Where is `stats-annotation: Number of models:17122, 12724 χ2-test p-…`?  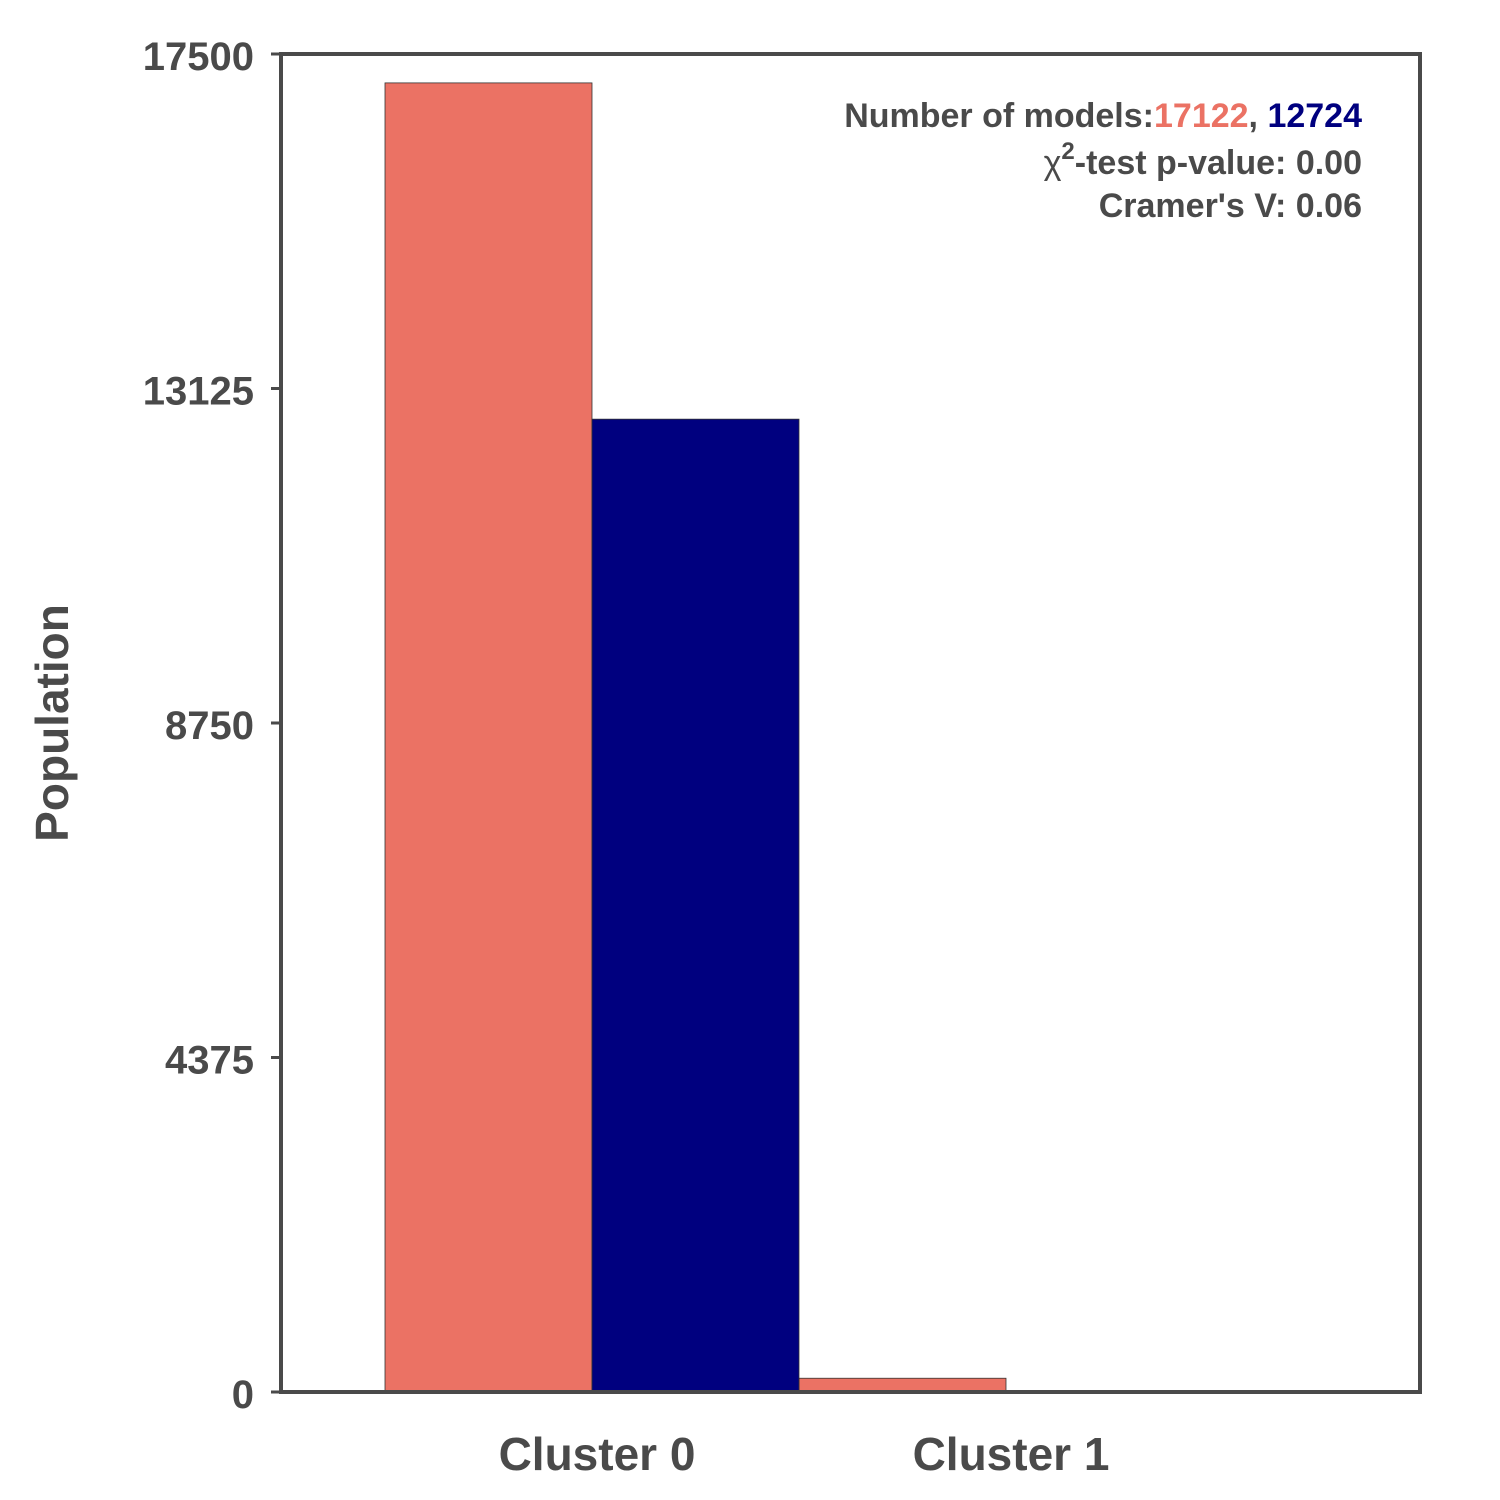 stats-annotation: Number of models:17122, 12724 χ2-test p-… is located at coordinates (1103, 161).